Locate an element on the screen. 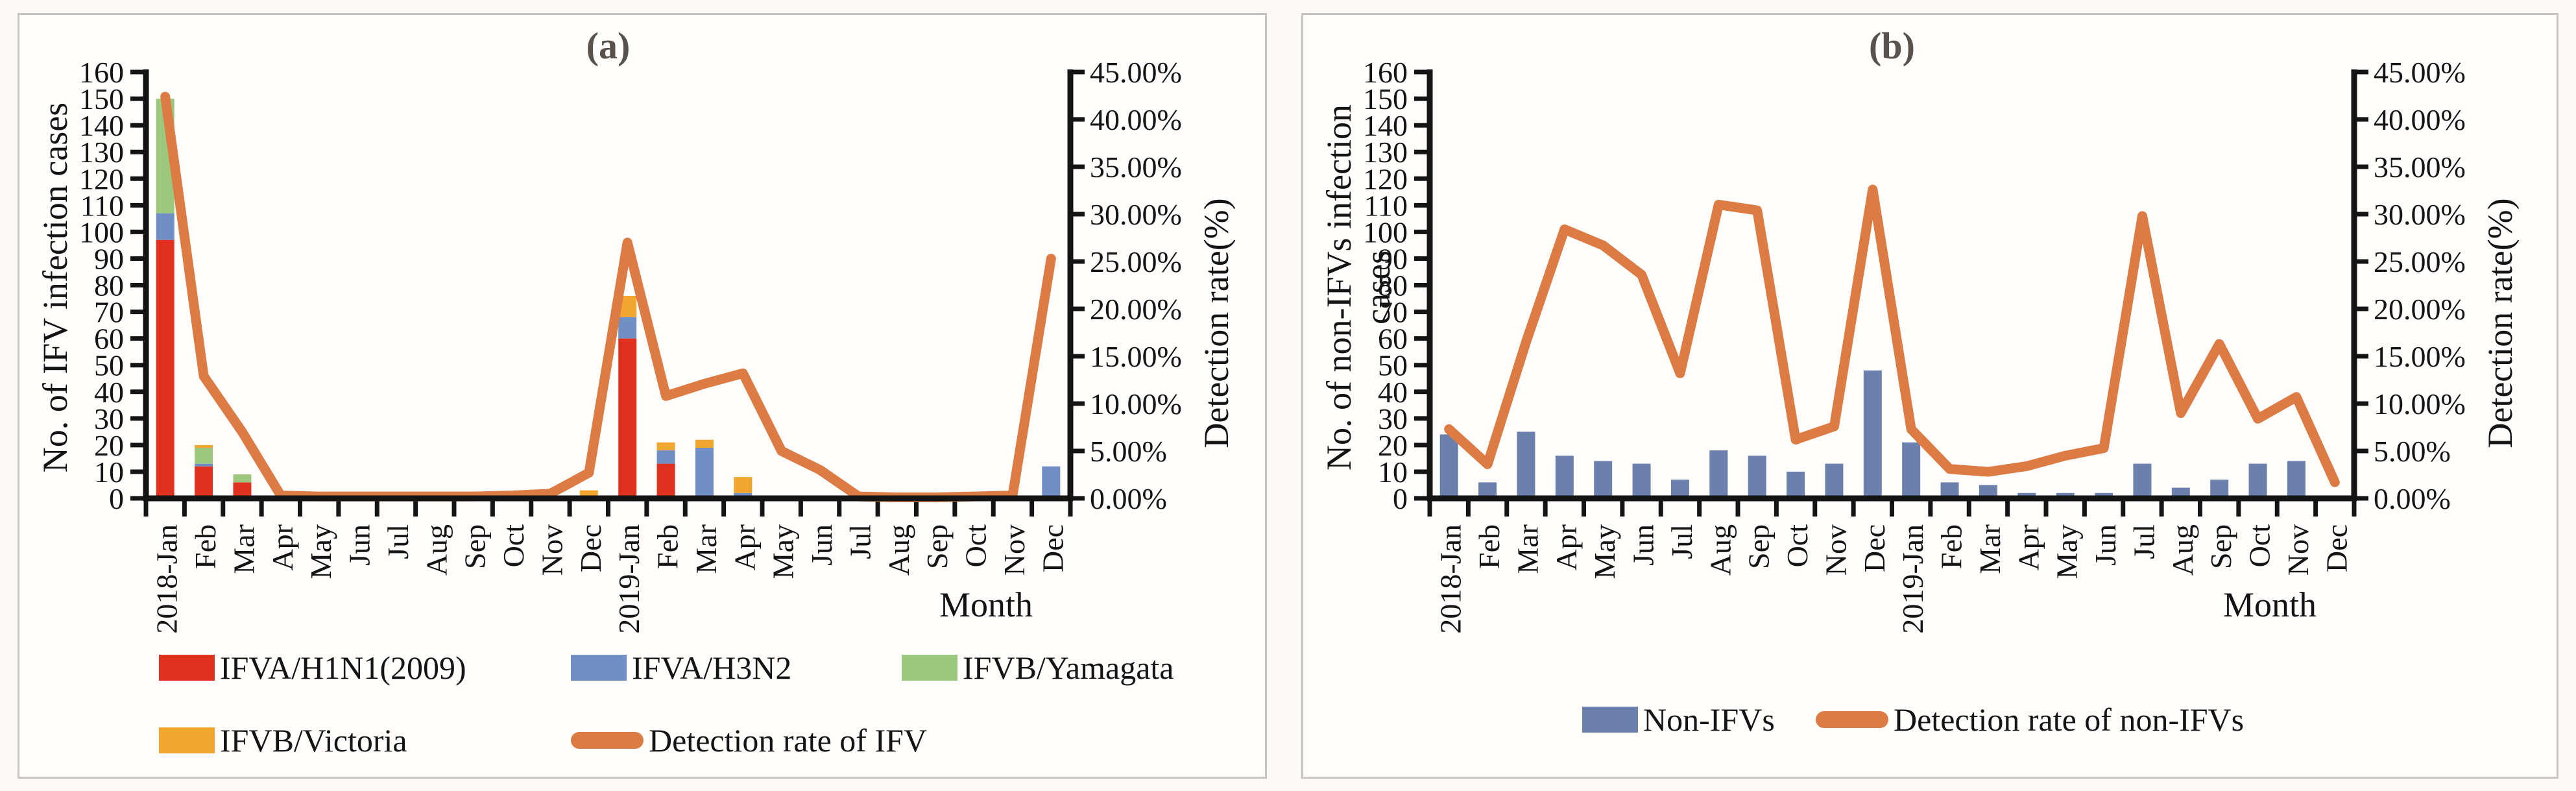 This screenshot has height=791, width=2576. x-axis-tick-label: 2019-Jan is located at coordinates (1912, 579).